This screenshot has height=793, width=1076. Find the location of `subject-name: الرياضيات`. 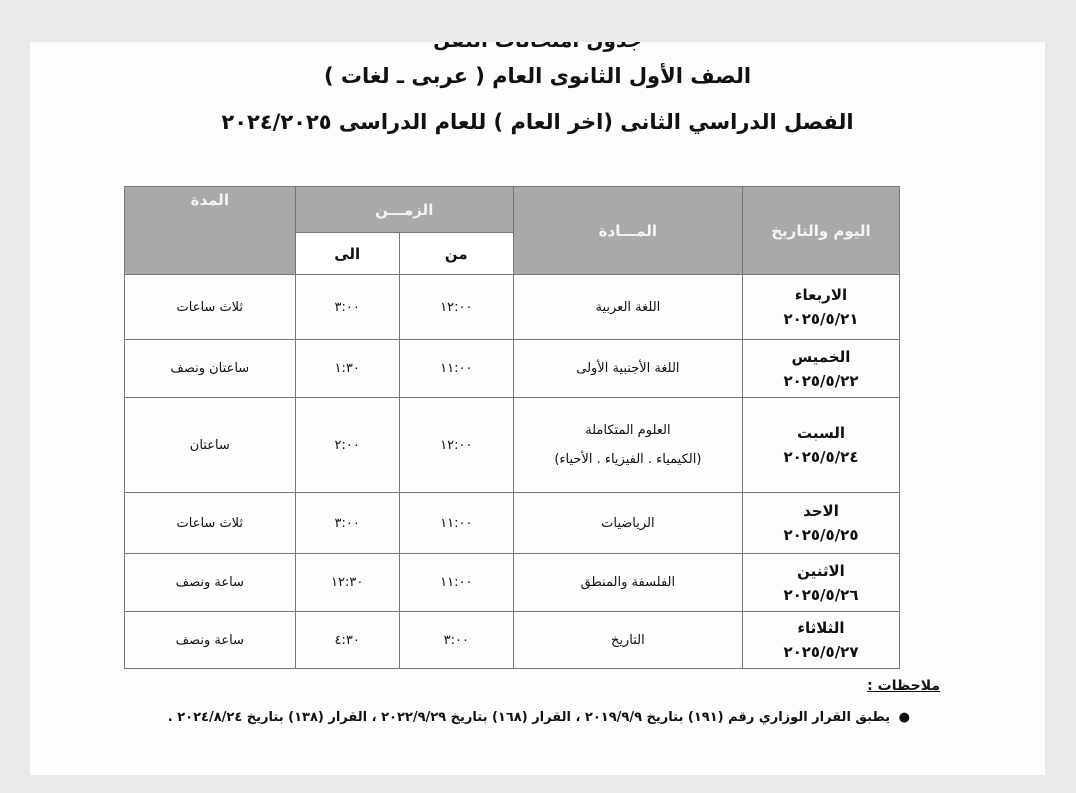

subject-name: الرياضيات is located at coordinates (628, 523).